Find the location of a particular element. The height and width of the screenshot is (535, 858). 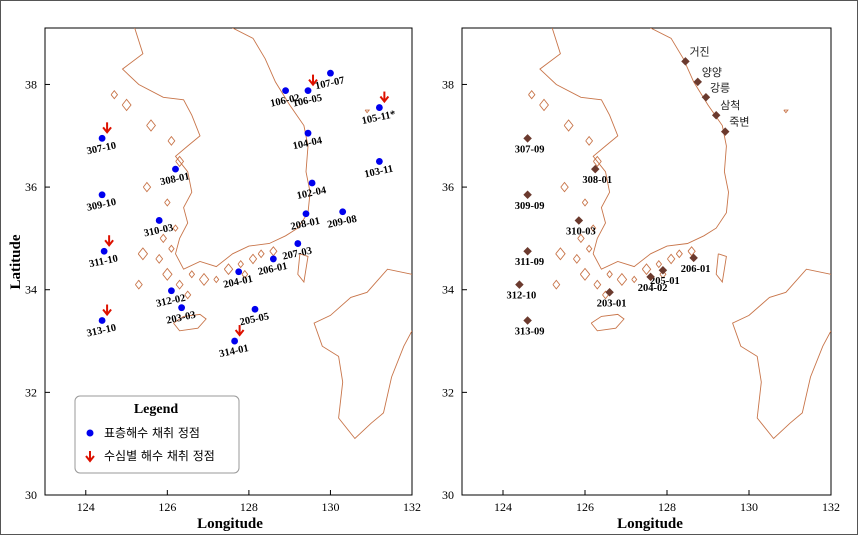

x-tick-label: 132 is located at coordinates (412, 507).